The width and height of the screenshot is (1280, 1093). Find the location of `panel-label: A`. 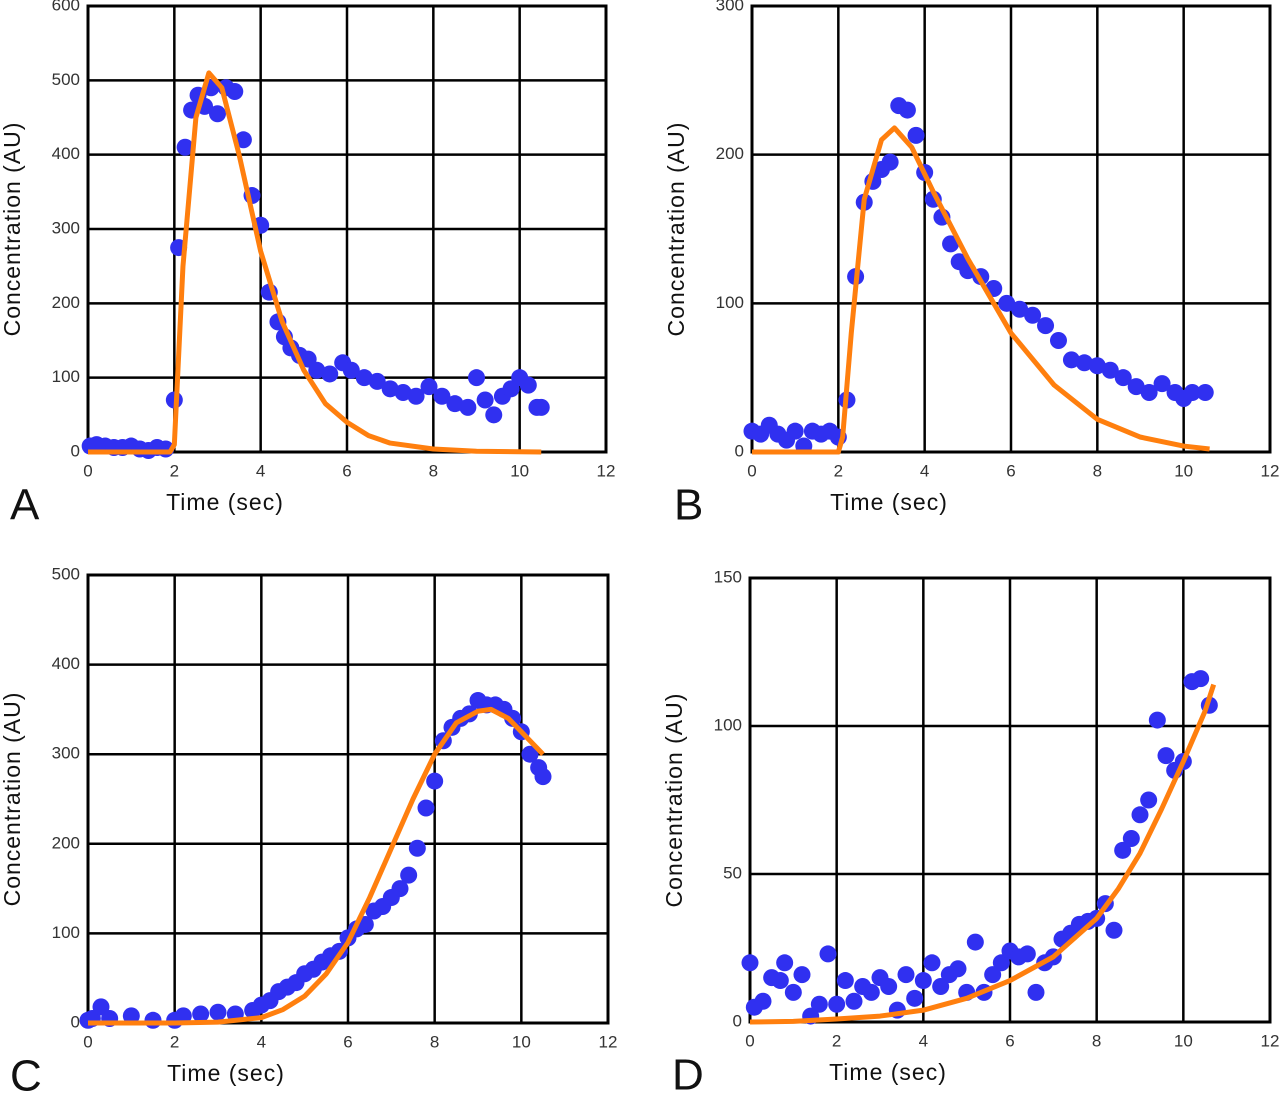

panel-label: A is located at coordinates (25, 505).